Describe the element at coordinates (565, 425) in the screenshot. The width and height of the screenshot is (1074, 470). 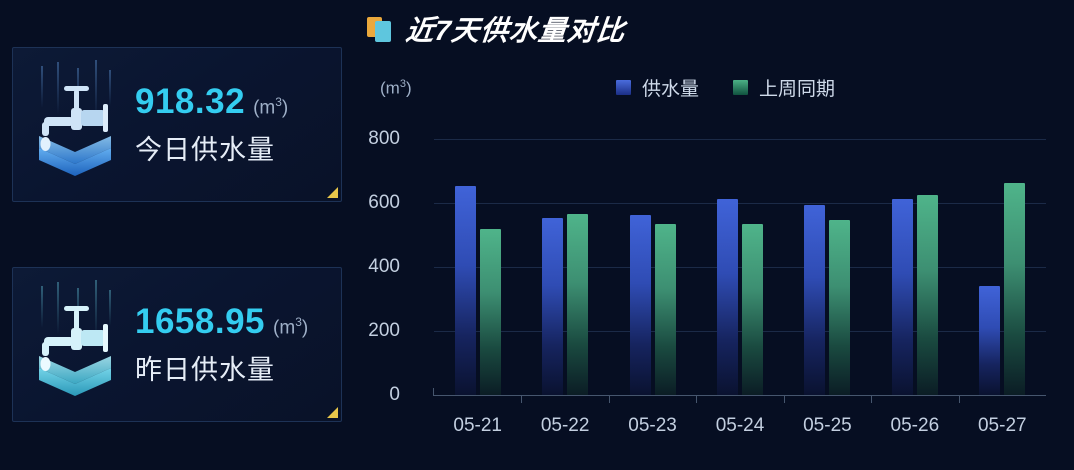
I see `x-axis-tick-label: 05-22` at that location.